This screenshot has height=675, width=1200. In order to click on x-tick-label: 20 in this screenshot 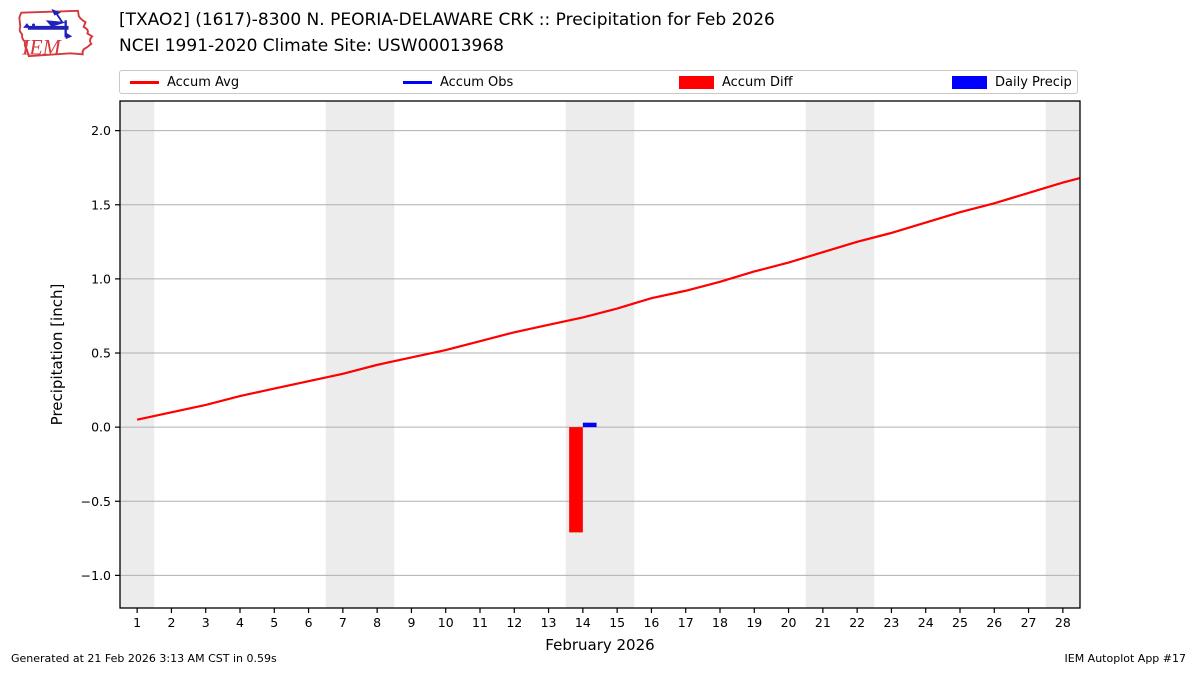, I will do `click(789, 622)`.